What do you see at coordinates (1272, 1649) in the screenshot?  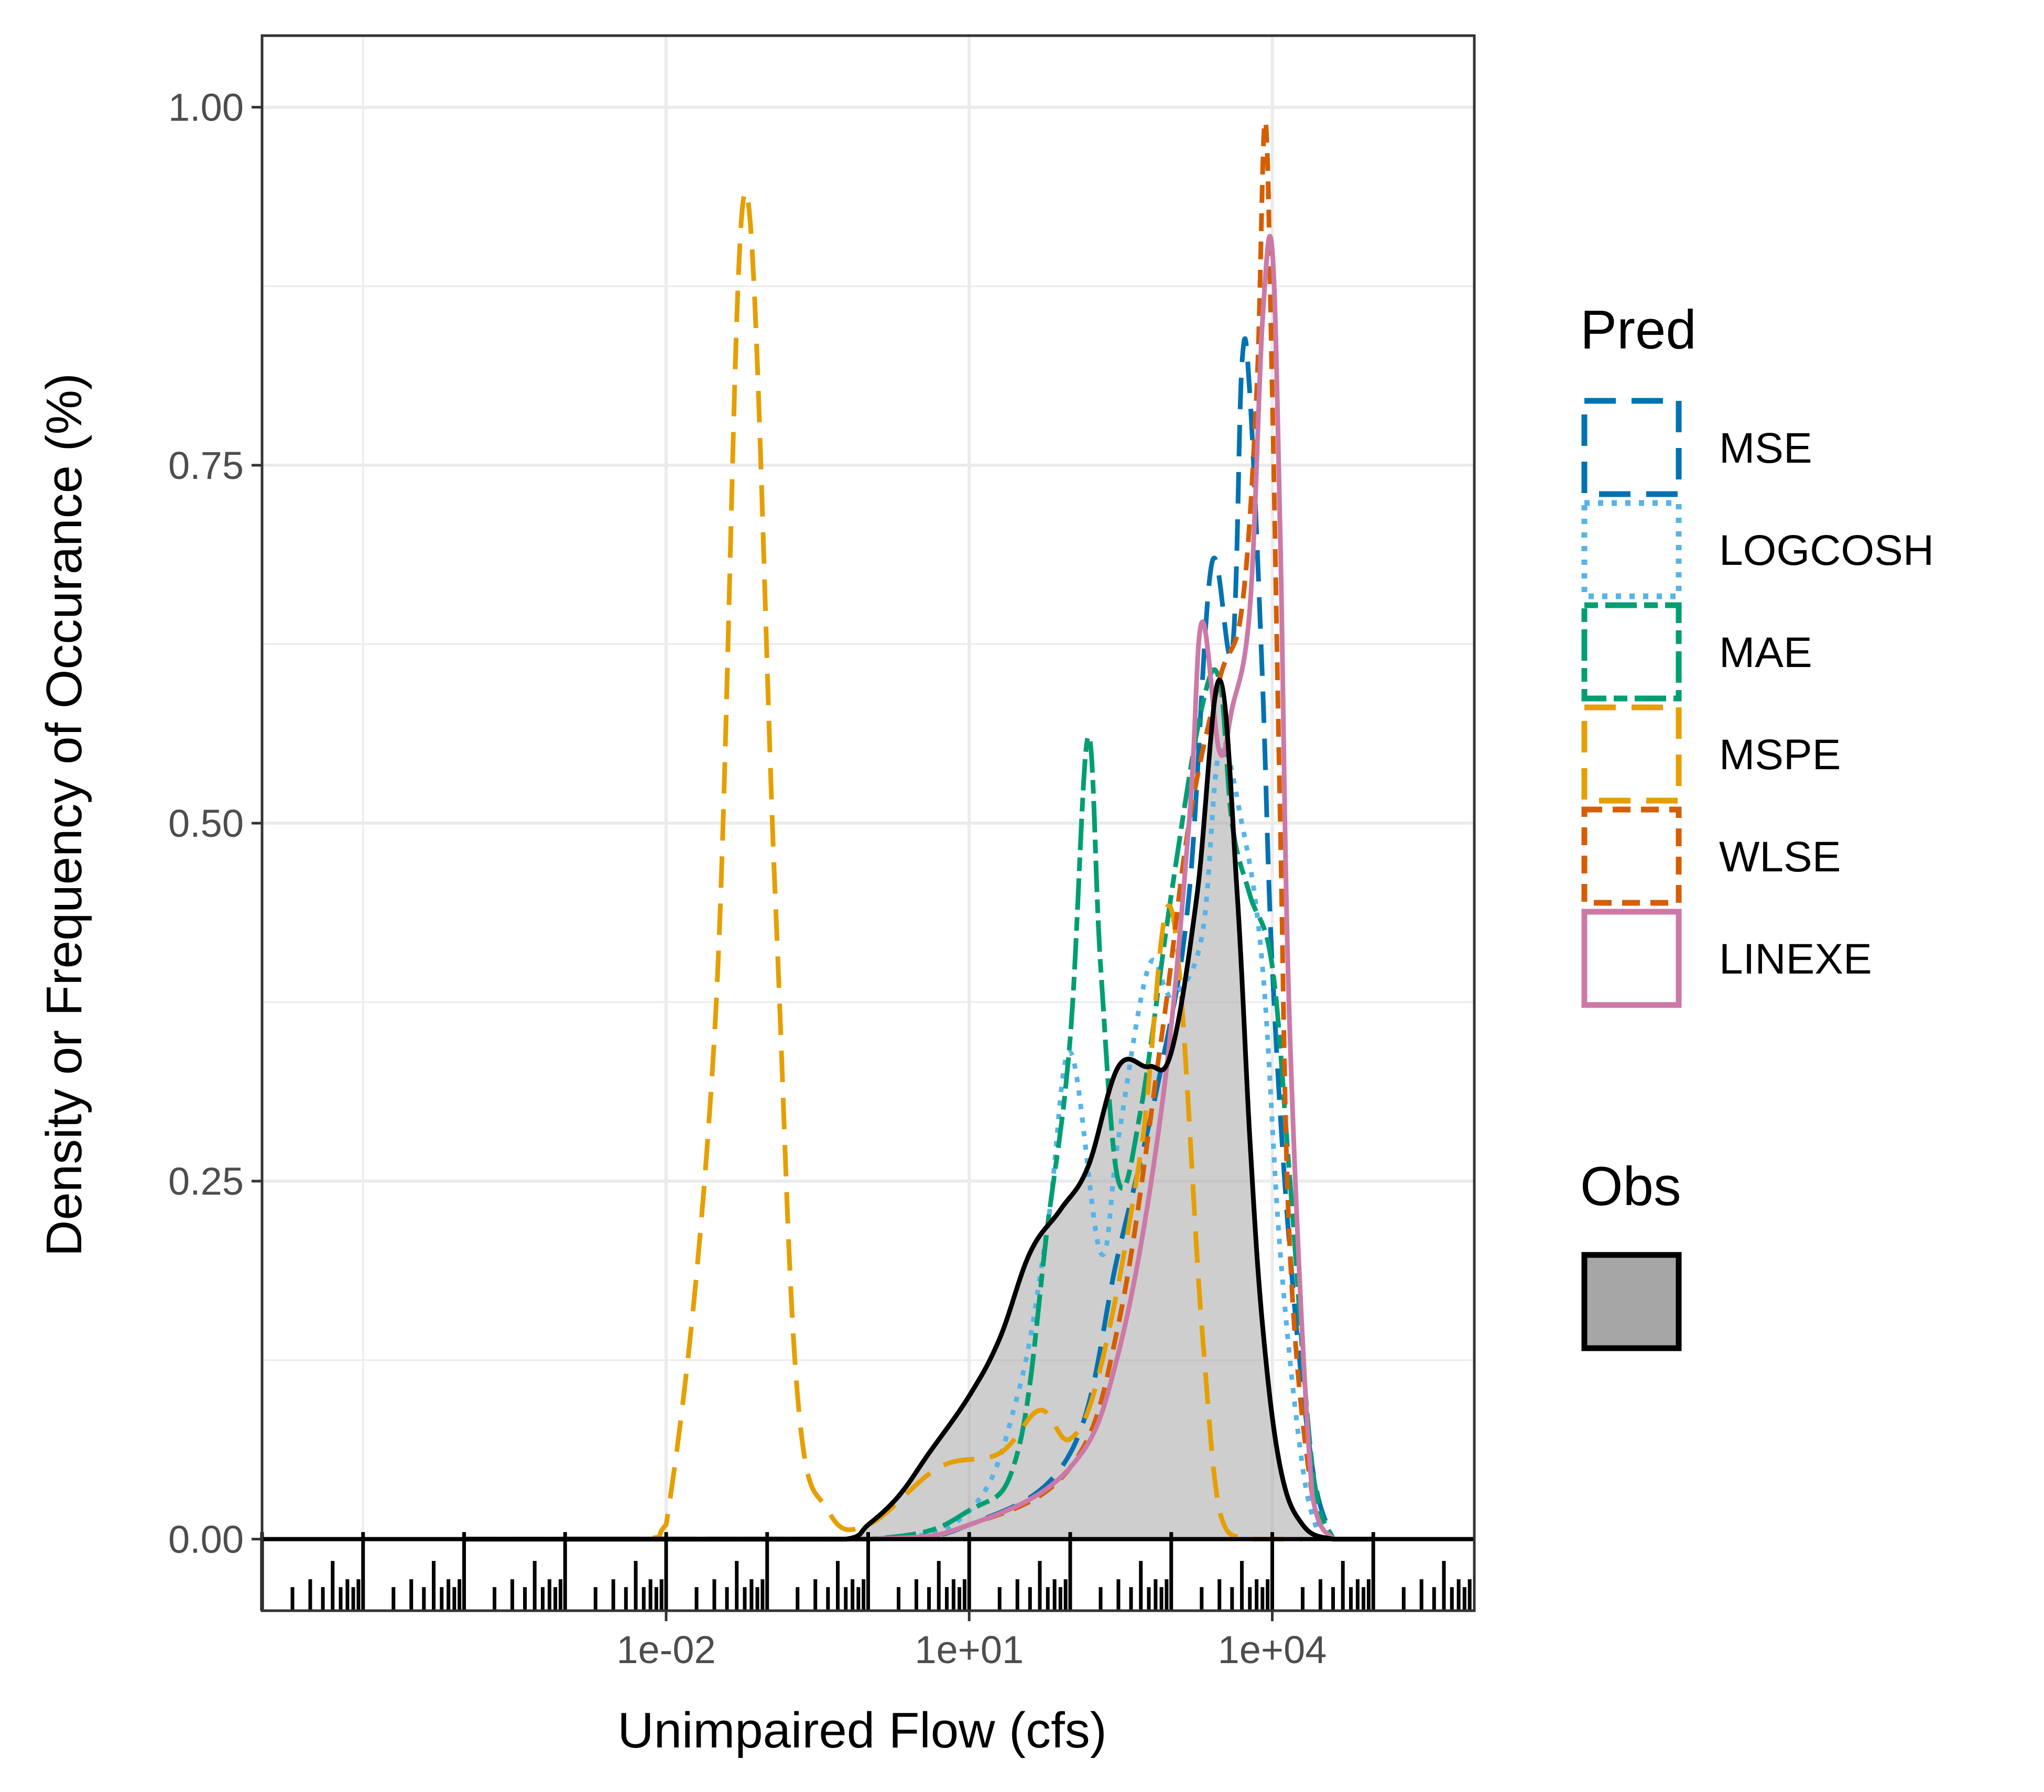 I see `x-tick-label: 1e+04` at bounding box center [1272, 1649].